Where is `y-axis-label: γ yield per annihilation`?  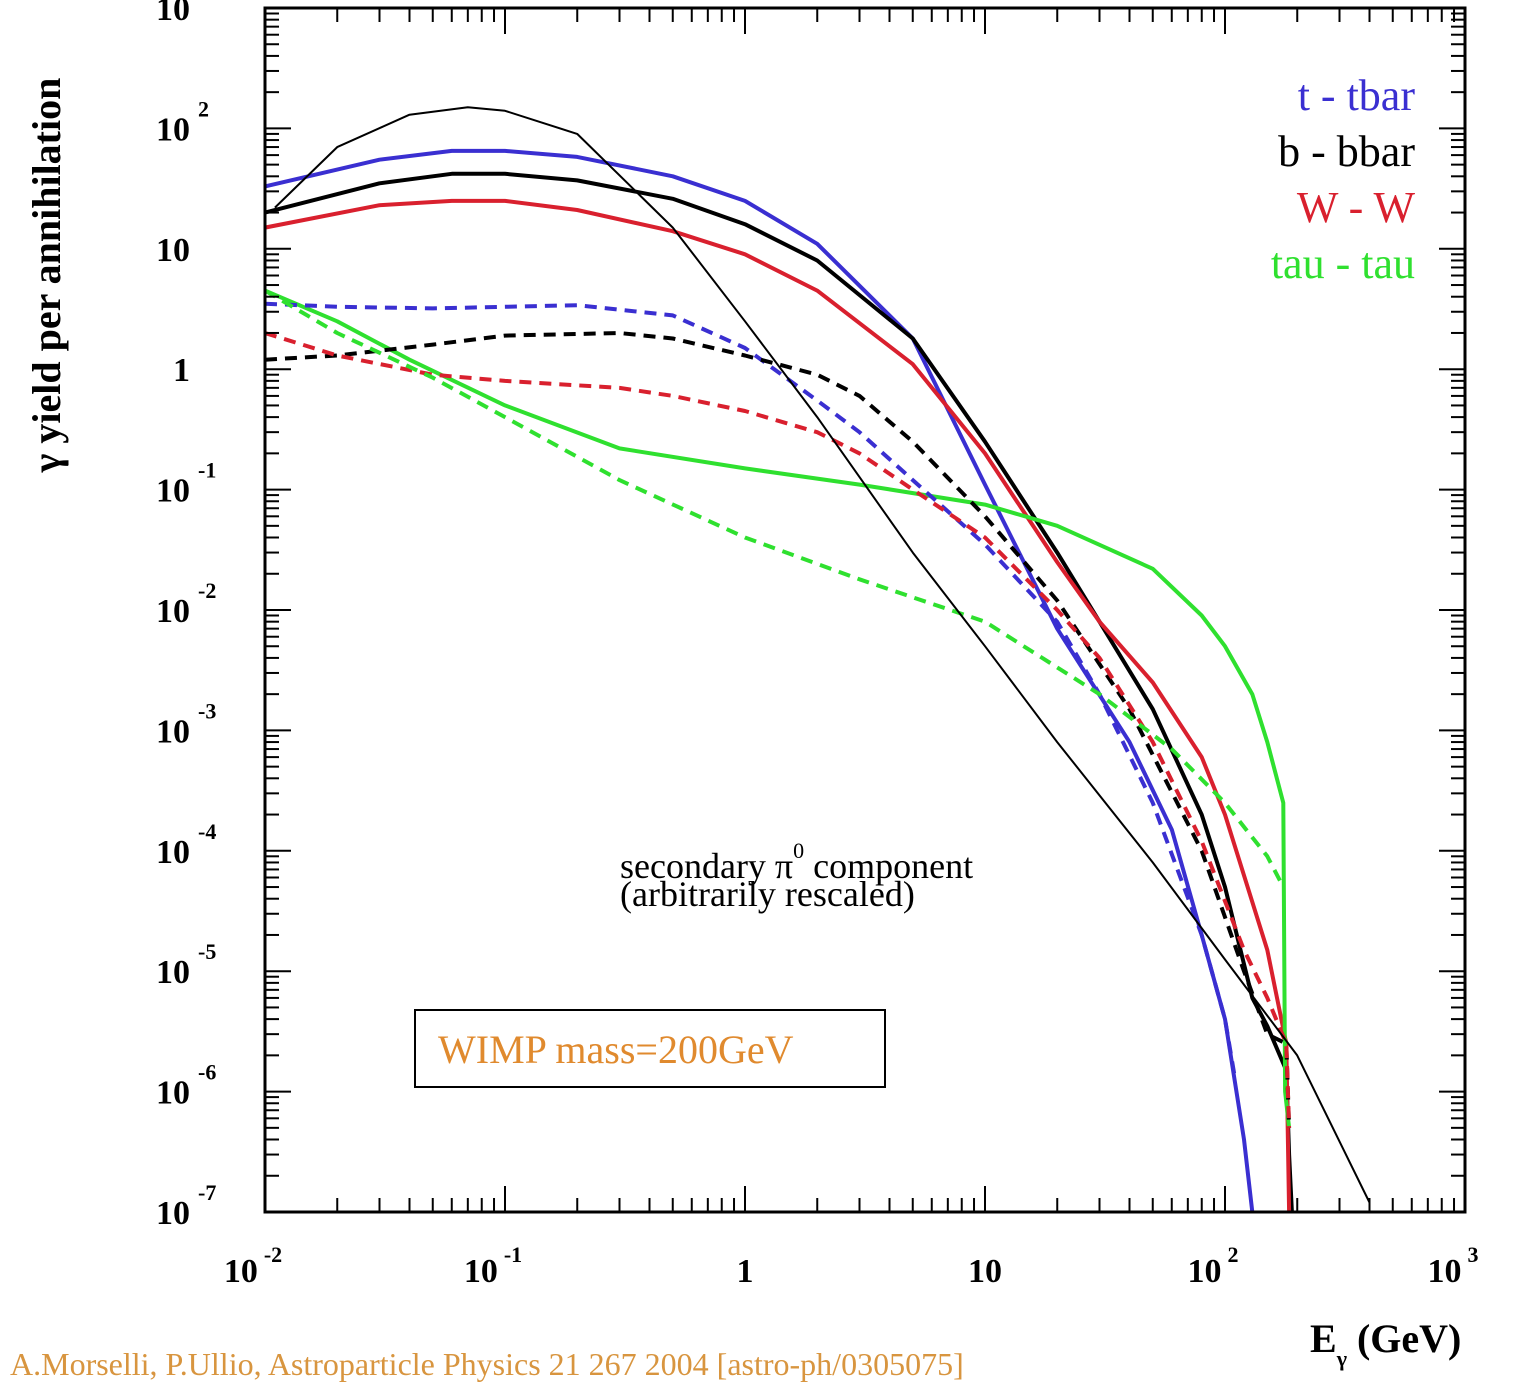 y-axis-label: γ yield per annihilation is located at coordinates (46, 276).